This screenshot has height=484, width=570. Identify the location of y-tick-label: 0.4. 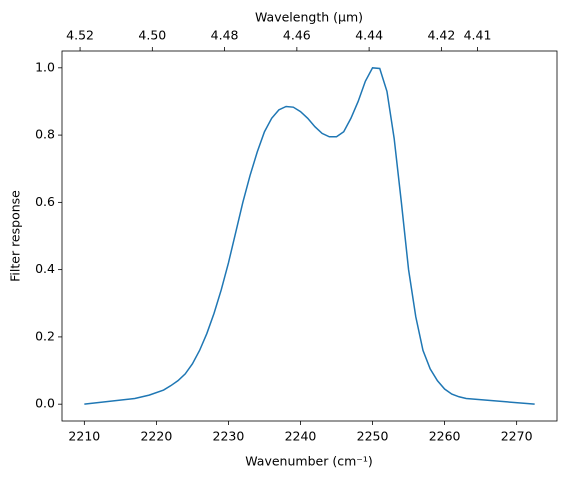
(45, 268).